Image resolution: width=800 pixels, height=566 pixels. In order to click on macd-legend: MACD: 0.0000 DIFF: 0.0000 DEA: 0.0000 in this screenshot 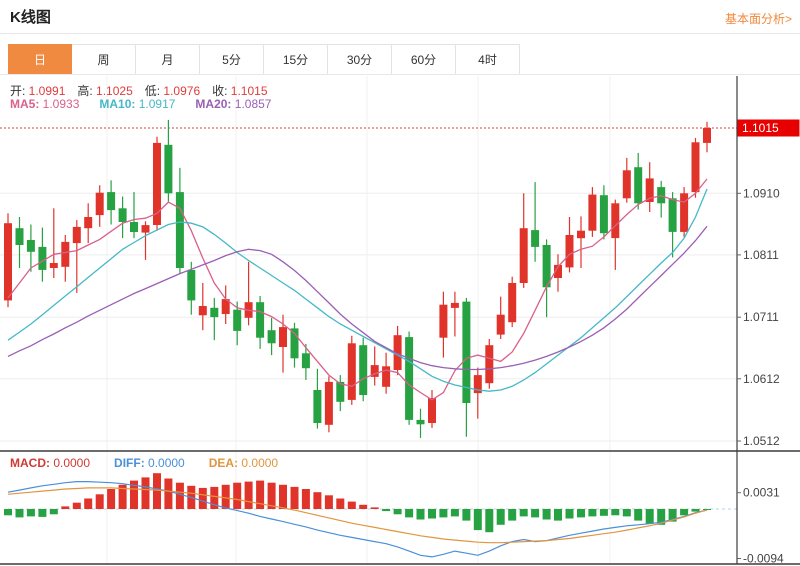, I will do `click(156, 463)`.